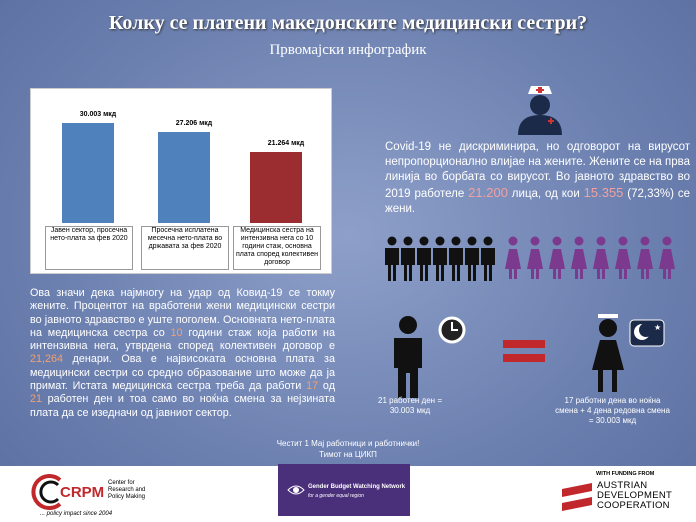 The image size is (696, 522). What do you see at coordinates (312, 386) in the screenshot?
I see `highlight: 17` at bounding box center [312, 386].